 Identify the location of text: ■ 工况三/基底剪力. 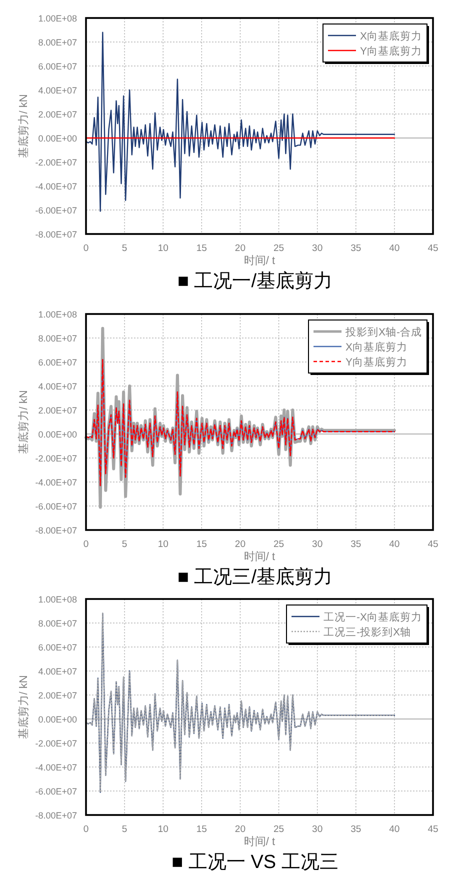
(255, 577).